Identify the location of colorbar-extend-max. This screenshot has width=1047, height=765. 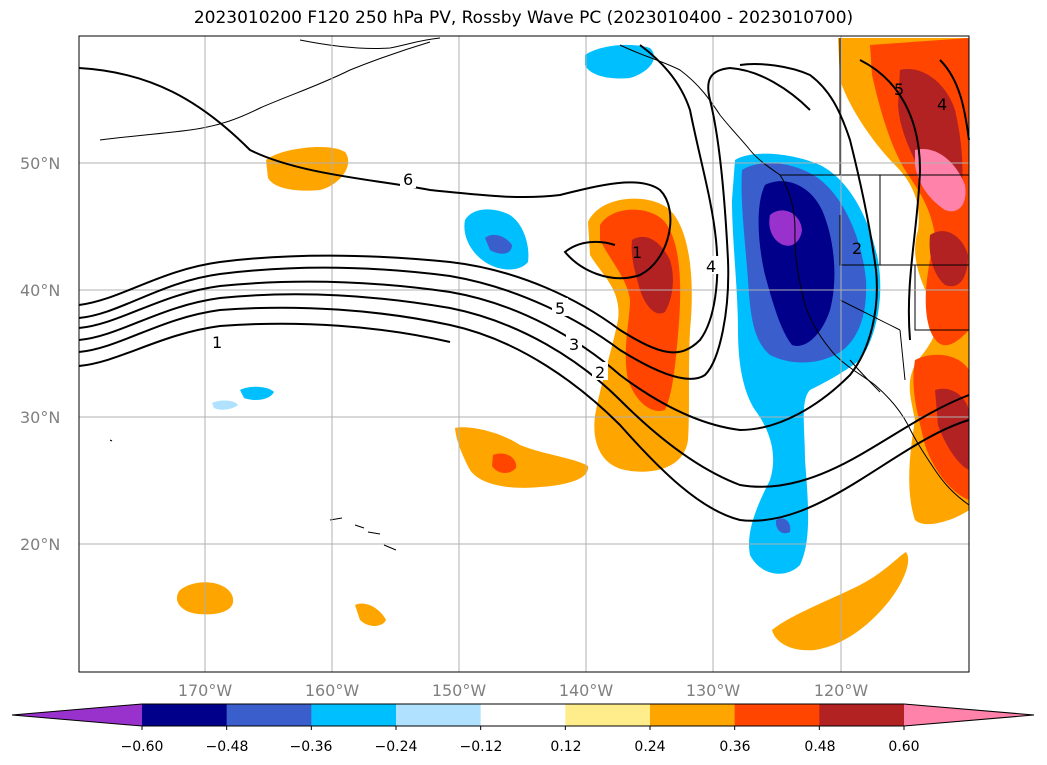
(969, 715).